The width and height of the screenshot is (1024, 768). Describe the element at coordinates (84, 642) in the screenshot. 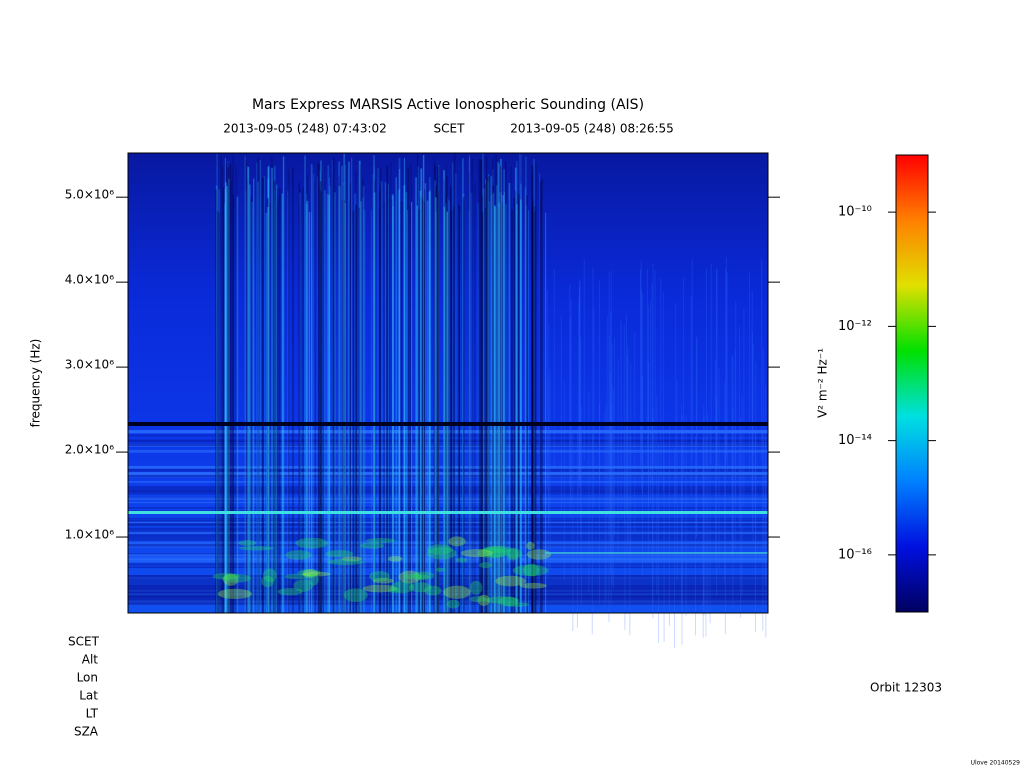

I see `x-row-label: SCET` at that location.